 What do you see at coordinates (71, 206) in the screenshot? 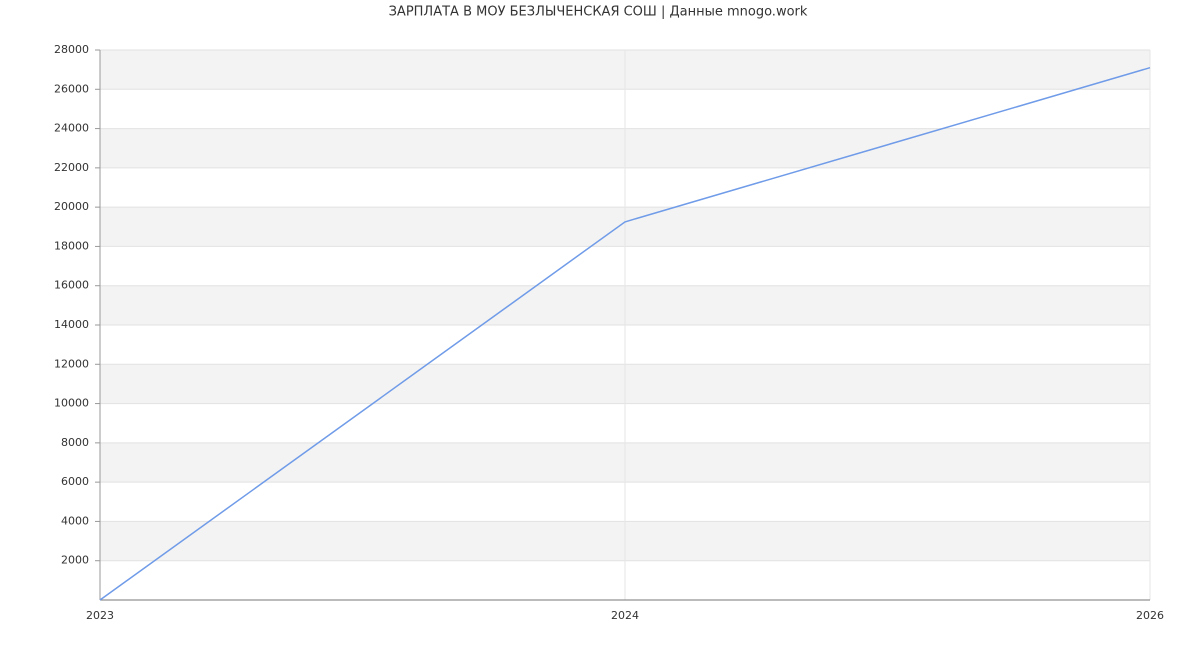
I see `y-tick-label: 20000` at bounding box center [71, 206].